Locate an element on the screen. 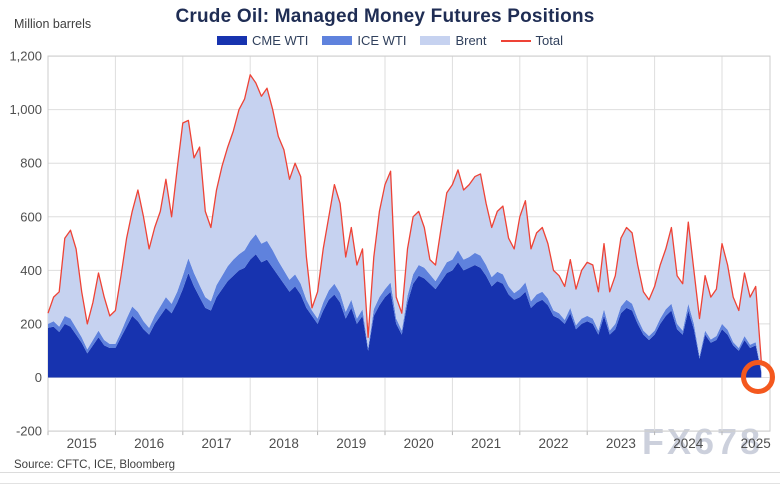 The image size is (780, 484). bottom-divider is located at coordinates (390, 472).